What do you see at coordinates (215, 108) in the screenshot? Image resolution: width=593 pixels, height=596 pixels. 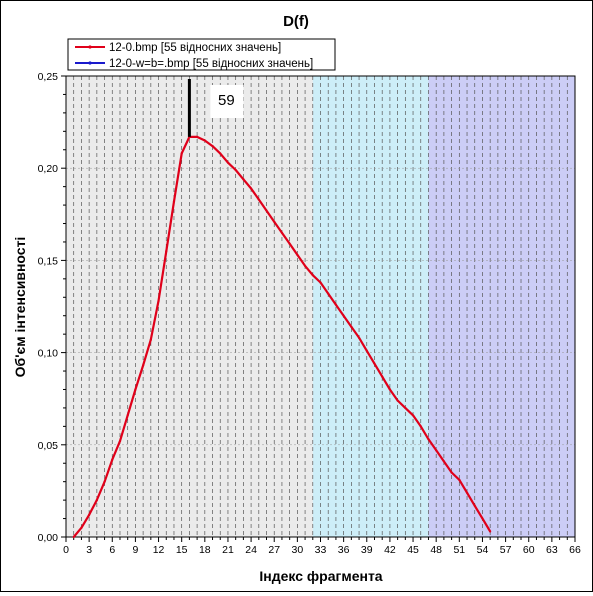 I see `annotation-layer: 59` at bounding box center [215, 108].